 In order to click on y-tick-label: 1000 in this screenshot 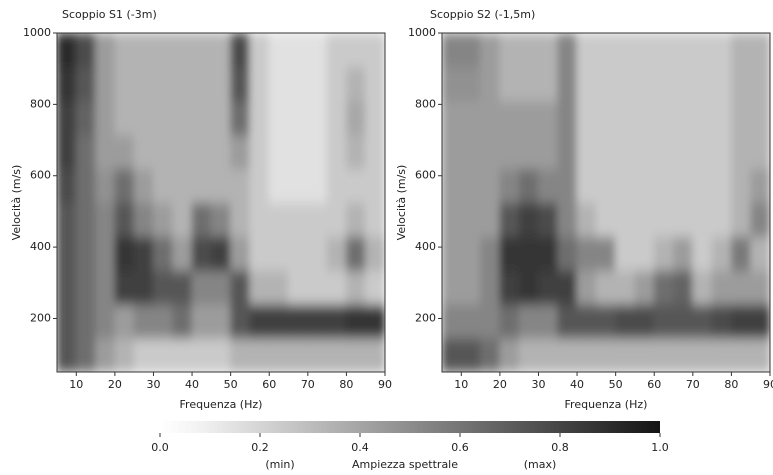, I will do `click(37, 32)`.